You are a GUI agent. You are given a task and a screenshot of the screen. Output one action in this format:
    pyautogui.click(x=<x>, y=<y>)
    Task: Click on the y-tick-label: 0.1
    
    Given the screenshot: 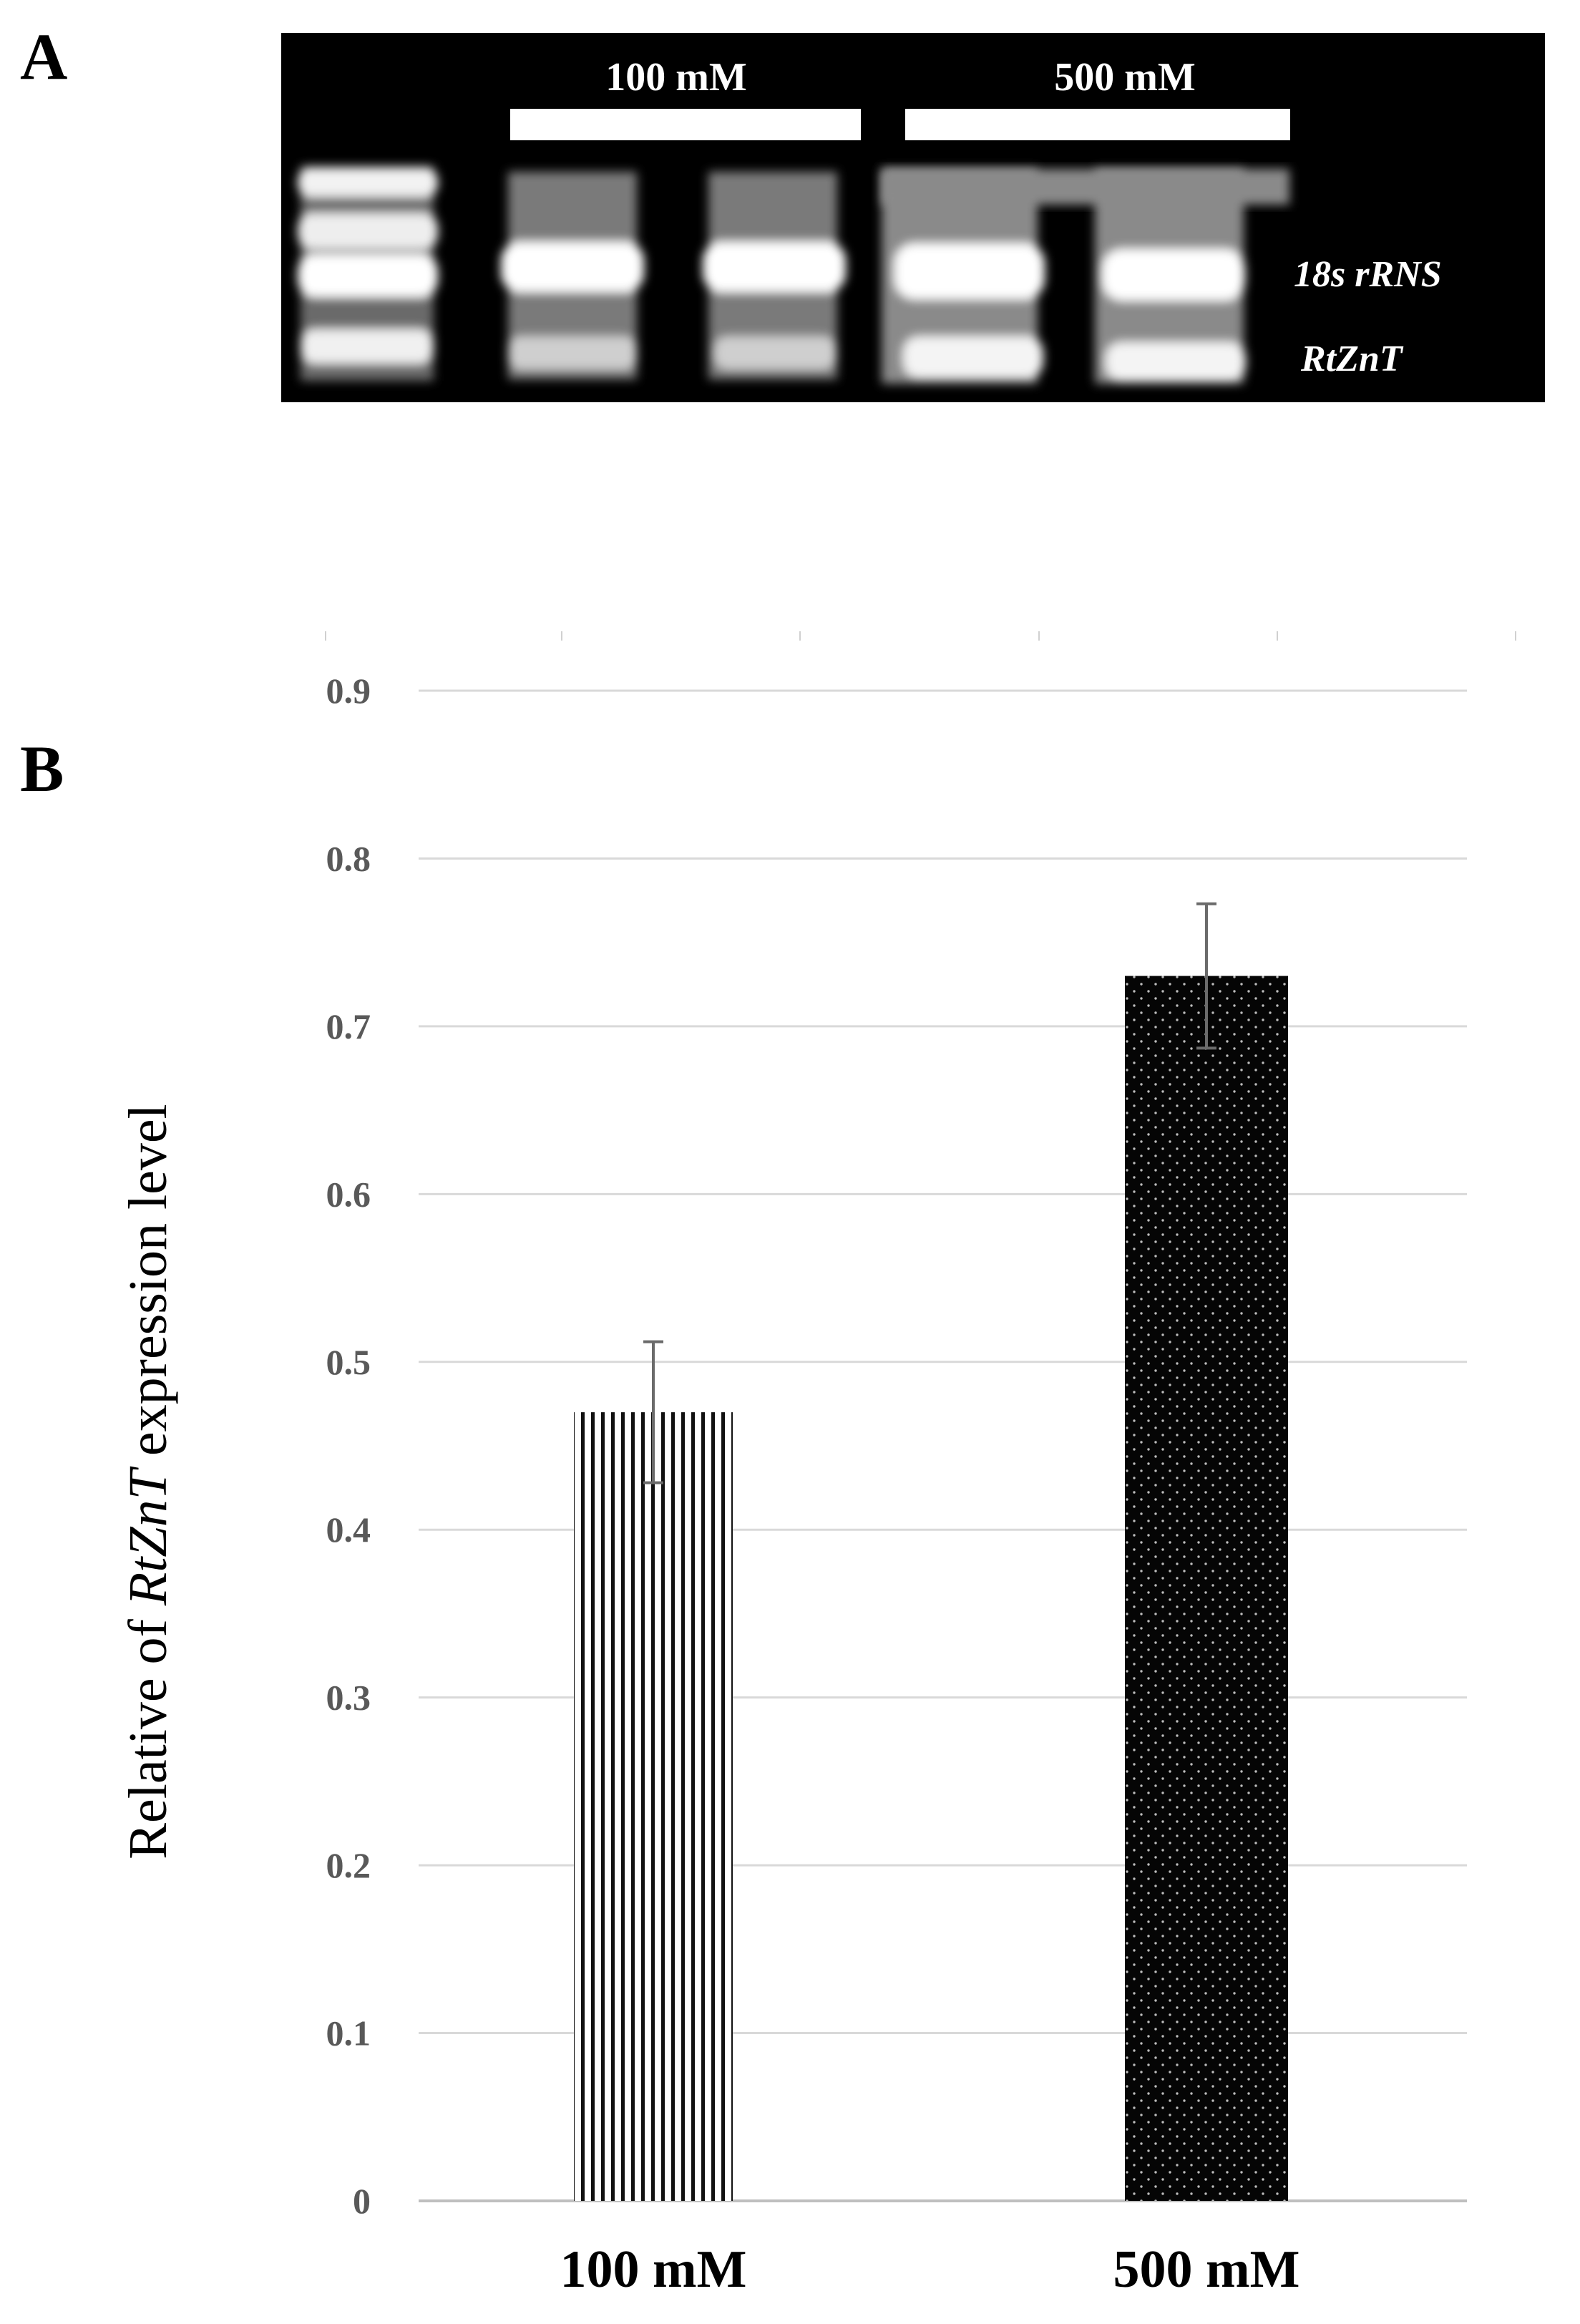 What is the action you would take?
    pyautogui.click(x=348, y=2033)
    